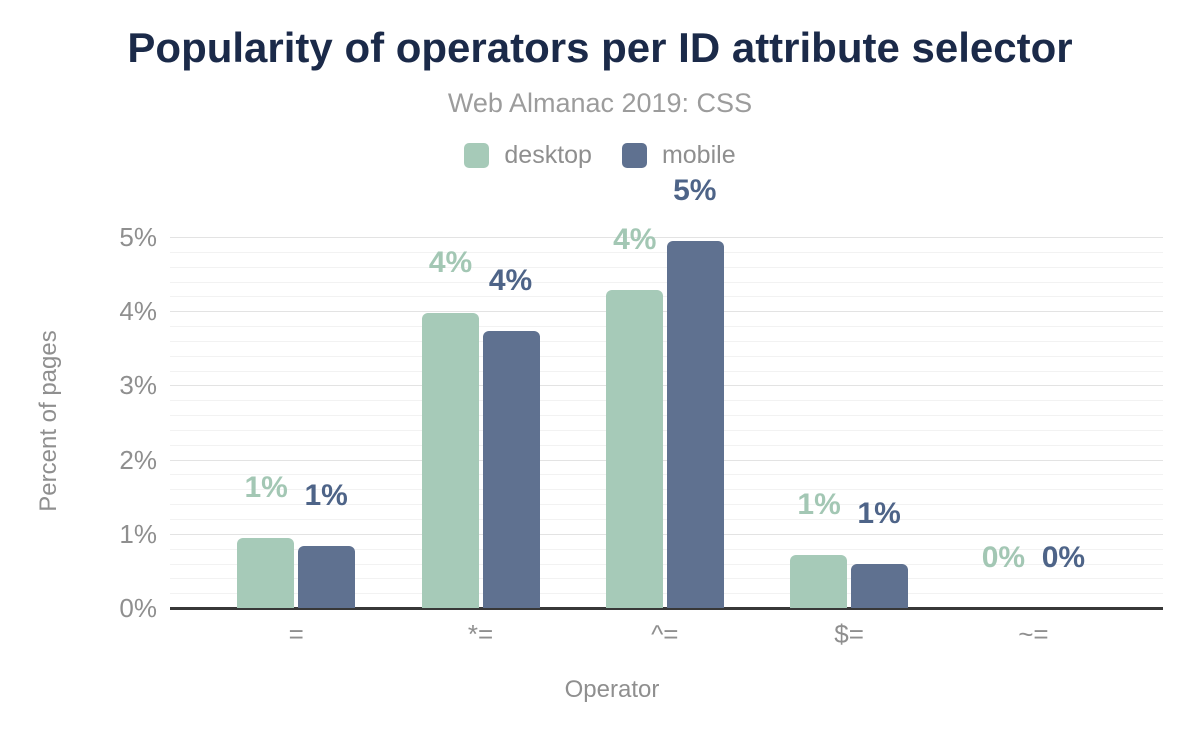 The width and height of the screenshot is (1200, 742). Describe the element at coordinates (1033, 634) in the screenshot. I see `x-tick-~=: ~=` at that location.